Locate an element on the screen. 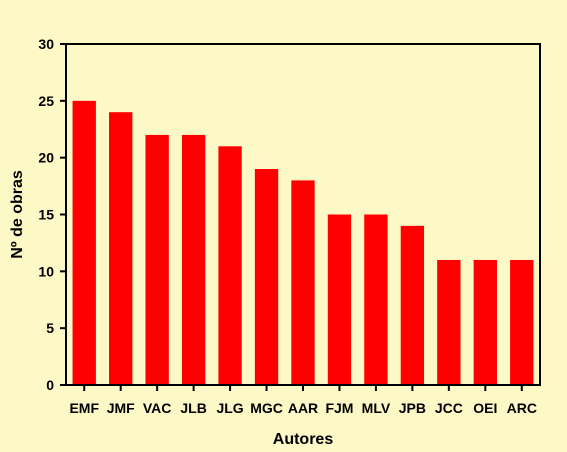 Image resolution: width=567 pixels, height=452 pixels. bar-jcc is located at coordinates (449, 322).